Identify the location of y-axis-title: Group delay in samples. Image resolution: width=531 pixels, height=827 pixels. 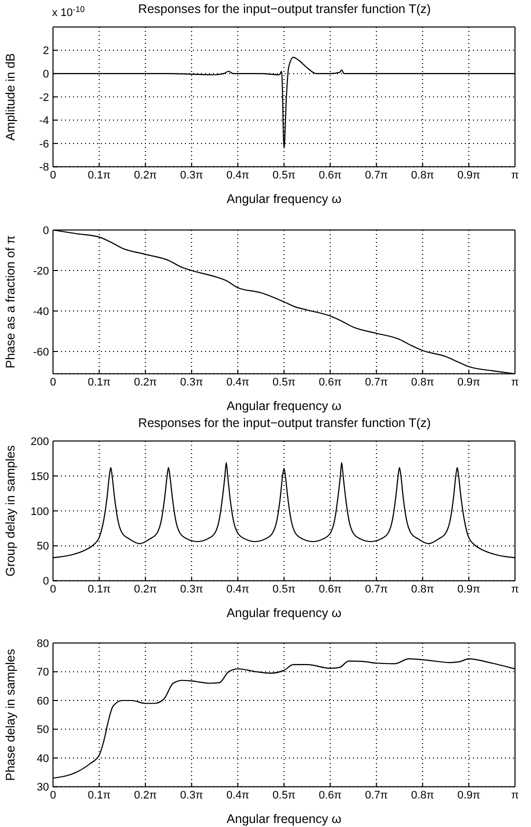
(10, 510).